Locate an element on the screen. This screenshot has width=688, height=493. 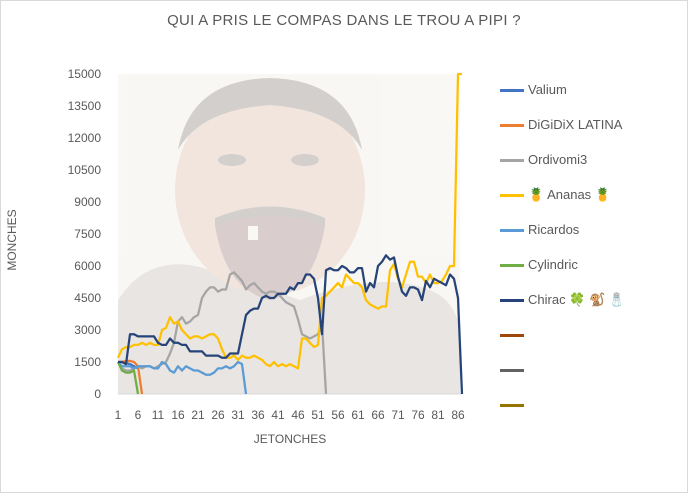
x-tick-label: 1 is located at coordinates (118, 415).